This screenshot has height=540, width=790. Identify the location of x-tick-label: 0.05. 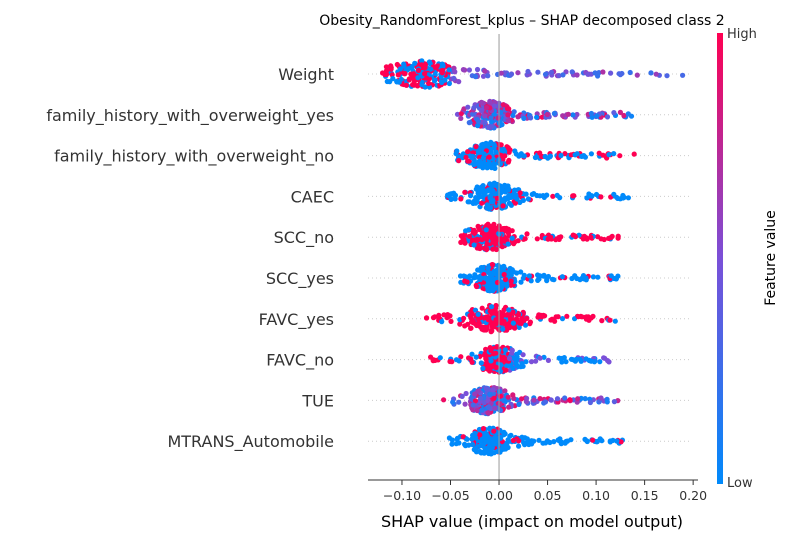
(548, 495).